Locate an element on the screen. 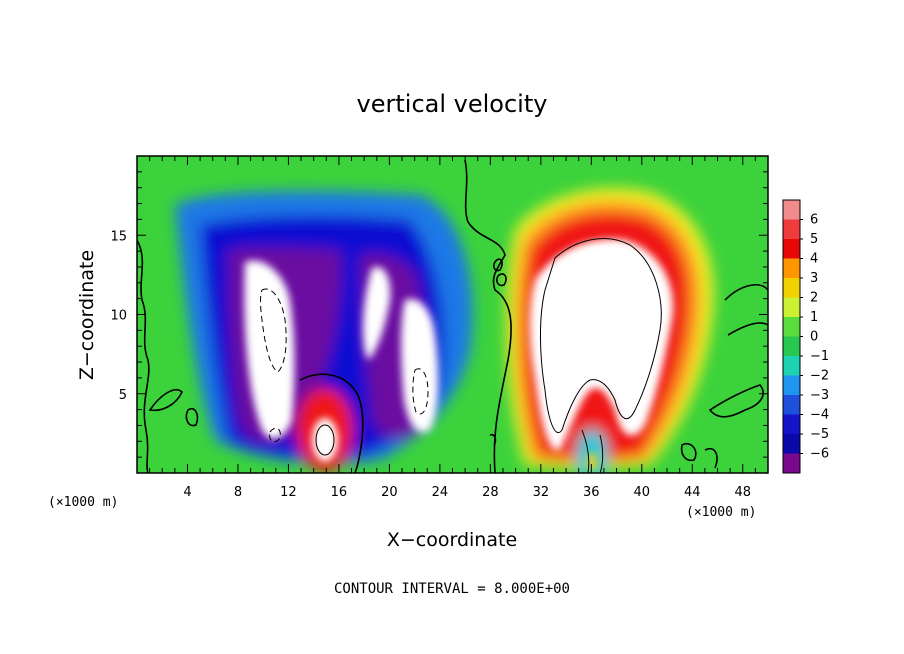  x-tick-label: 12 is located at coordinates (288, 492).